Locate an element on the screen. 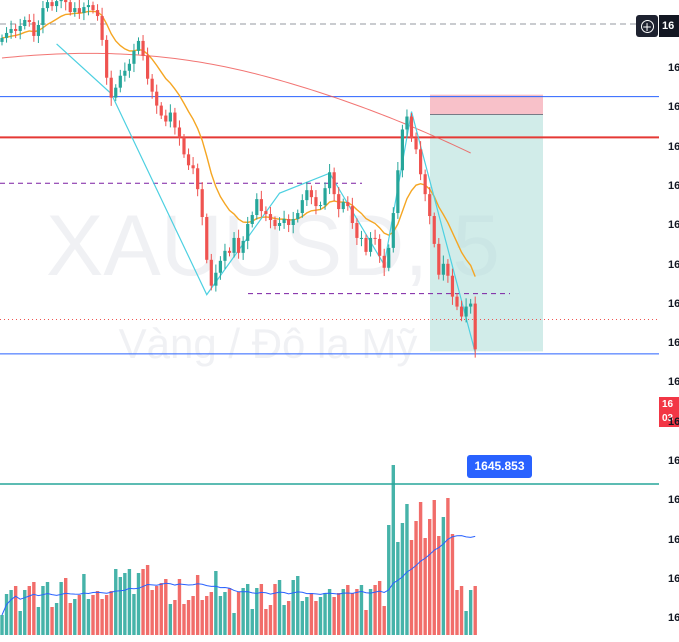  symbol-watermark: XAUUSD, 5 is located at coordinates (273, 246).